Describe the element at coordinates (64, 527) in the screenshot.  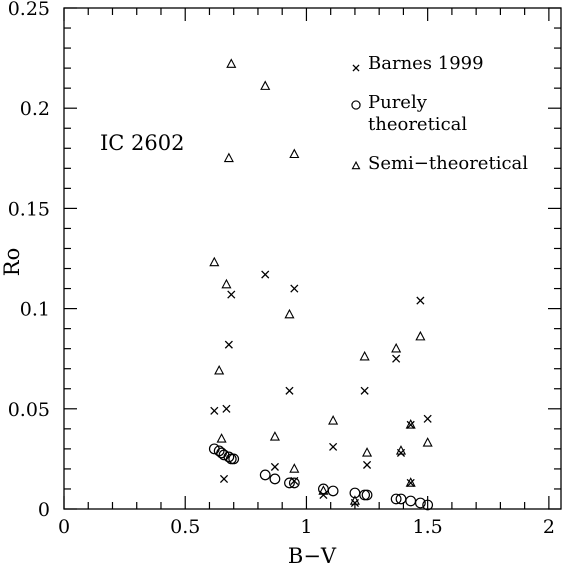
I see `x-tick-label: 0` at that location.